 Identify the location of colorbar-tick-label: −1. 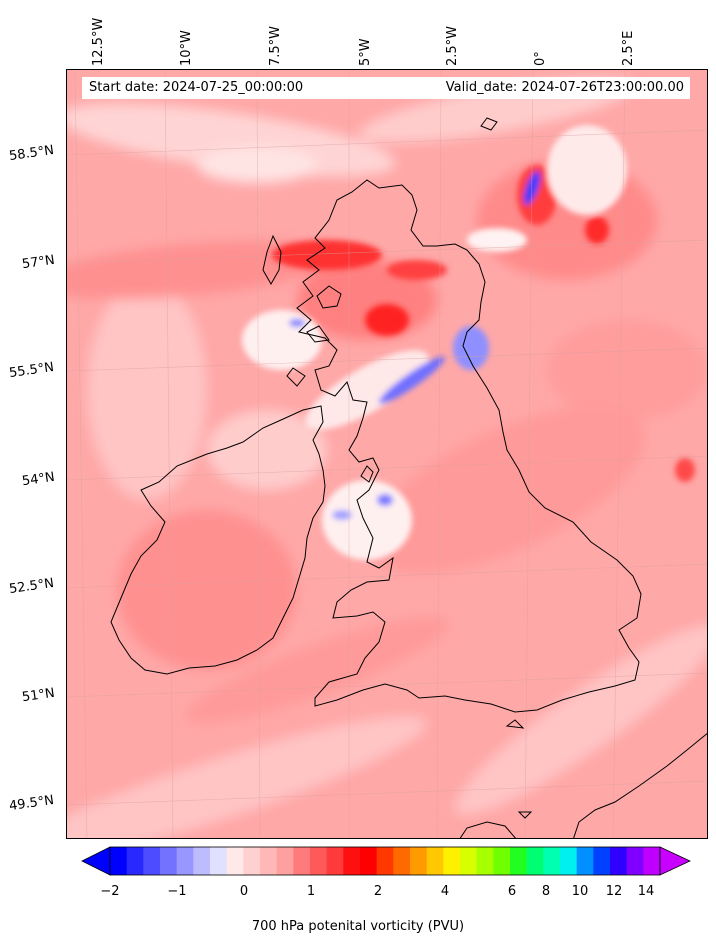
(177, 891).